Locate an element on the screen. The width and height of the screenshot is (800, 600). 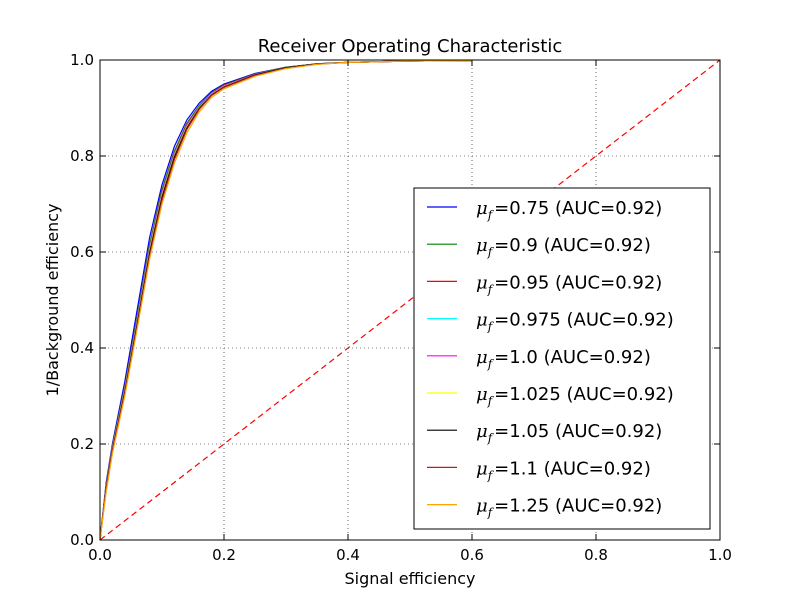
x-tick-label: 0.6 is located at coordinates (472, 555).